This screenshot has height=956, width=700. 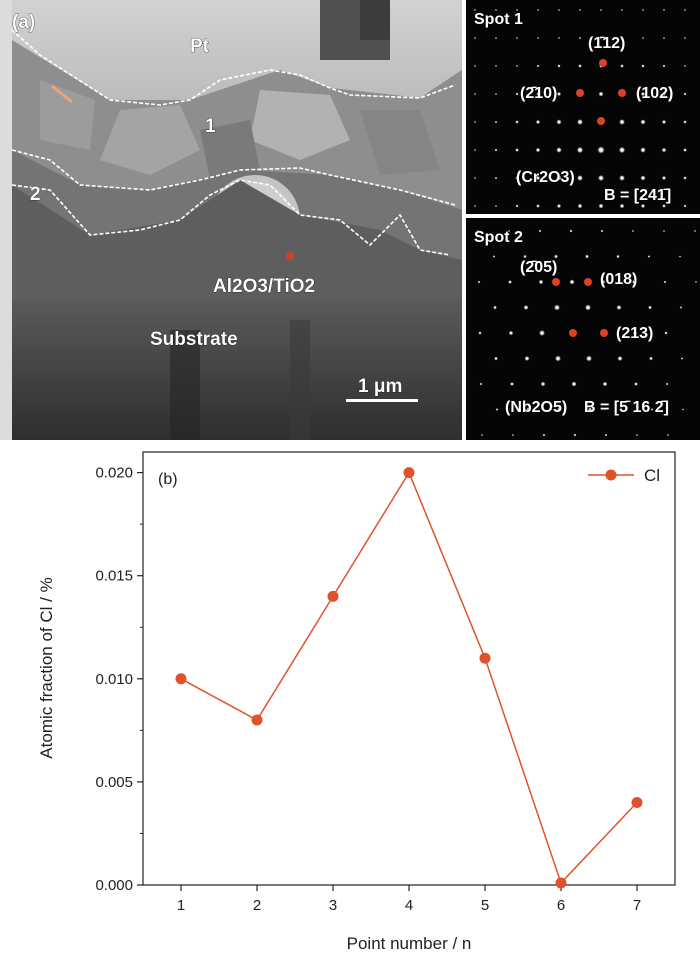 I want to click on y-tick-label-4: 0.020, so click(x=114, y=473).